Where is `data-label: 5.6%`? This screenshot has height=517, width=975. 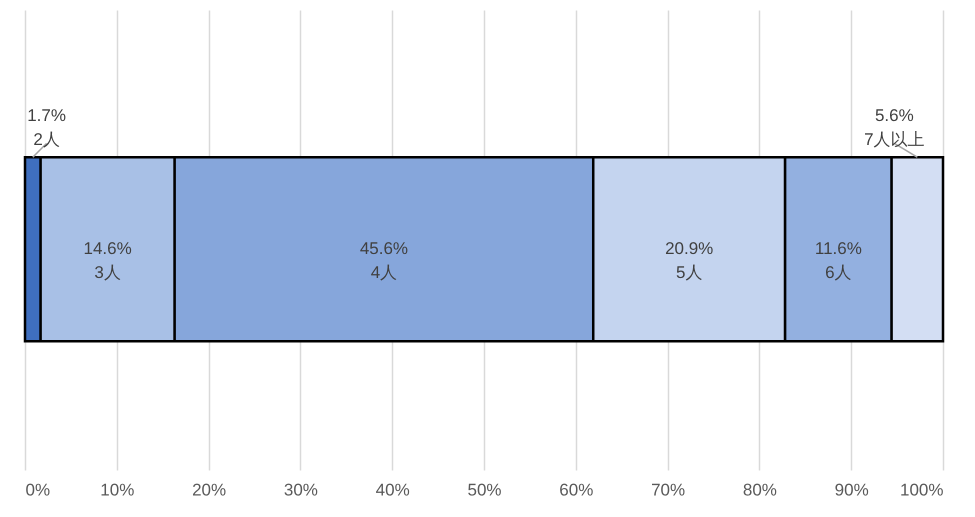 data-label: 5.6% is located at coordinates (894, 115).